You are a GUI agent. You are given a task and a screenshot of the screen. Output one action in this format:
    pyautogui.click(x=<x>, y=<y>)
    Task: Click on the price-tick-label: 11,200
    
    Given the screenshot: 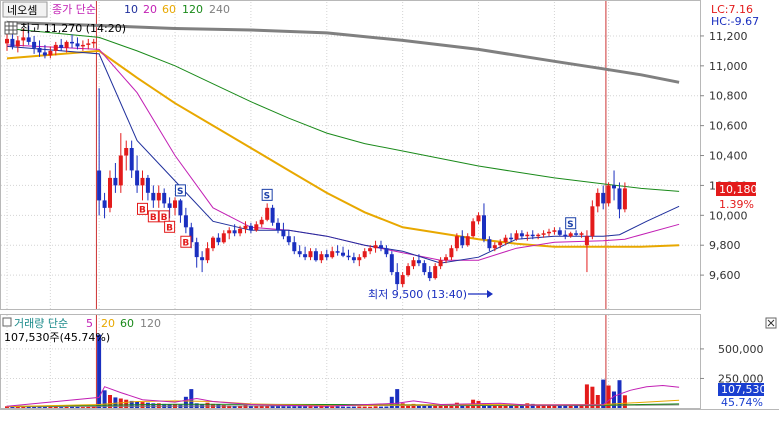 What is the action you would take?
    pyautogui.click(x=728, y=36)
    